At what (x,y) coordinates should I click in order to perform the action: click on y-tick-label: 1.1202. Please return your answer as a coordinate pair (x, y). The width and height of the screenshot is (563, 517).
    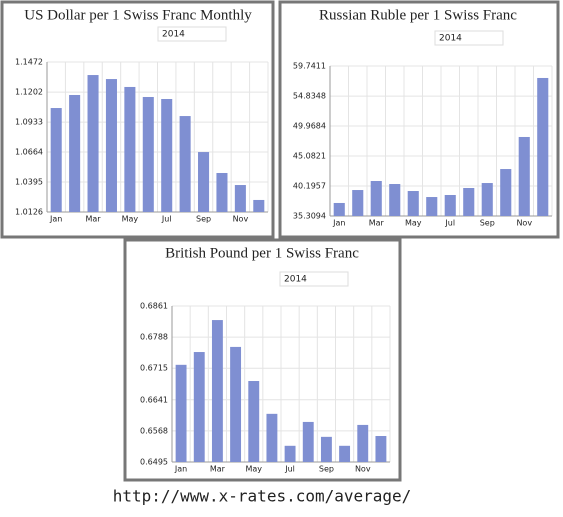
    Looking at the image, I should click on (29, 92).